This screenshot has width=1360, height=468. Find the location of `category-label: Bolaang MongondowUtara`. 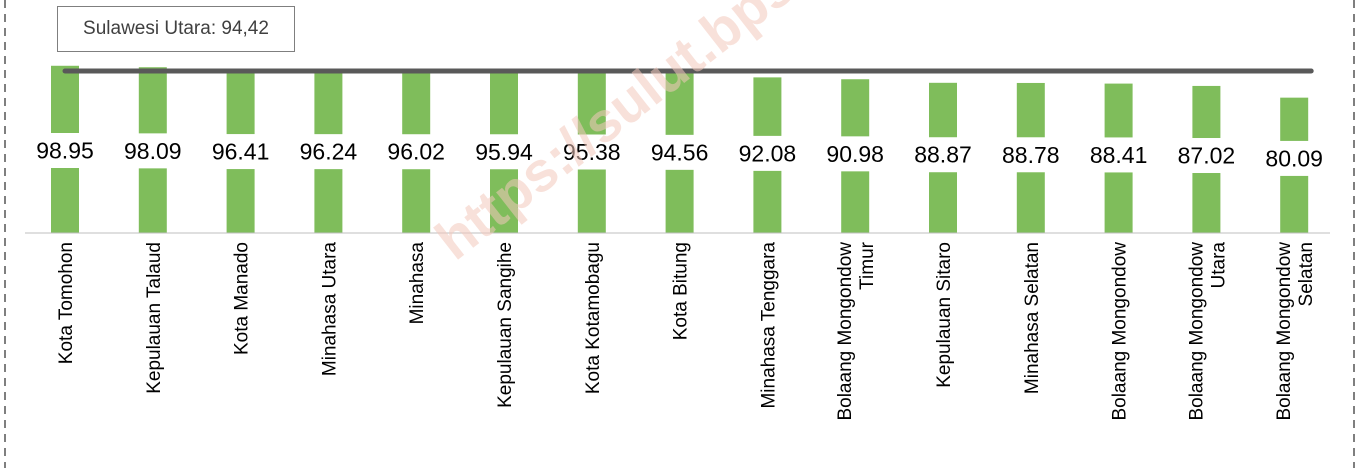

category-label: Bolaang MongondowUtara is located at coordinates (1207, 331).